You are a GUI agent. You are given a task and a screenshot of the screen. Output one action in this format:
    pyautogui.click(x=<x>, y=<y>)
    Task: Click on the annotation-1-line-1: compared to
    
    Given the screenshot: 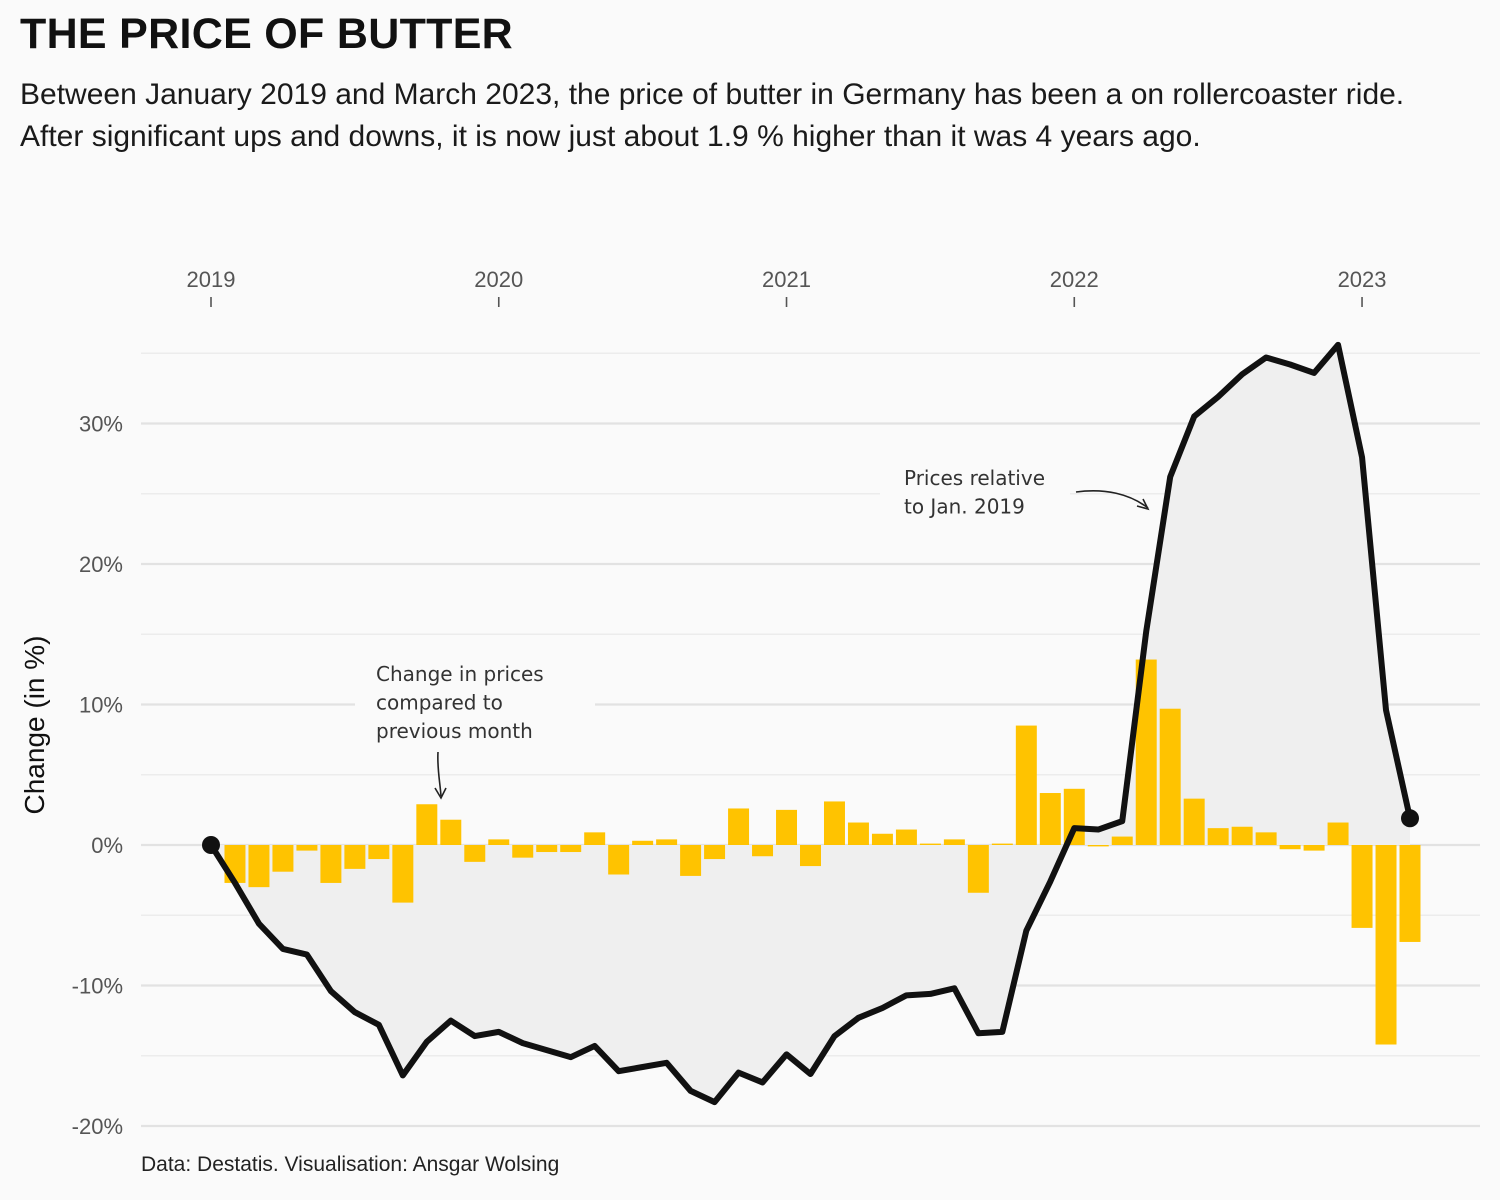 What is the action you would take?
    pyautogui.click(x=439, y=703)
    